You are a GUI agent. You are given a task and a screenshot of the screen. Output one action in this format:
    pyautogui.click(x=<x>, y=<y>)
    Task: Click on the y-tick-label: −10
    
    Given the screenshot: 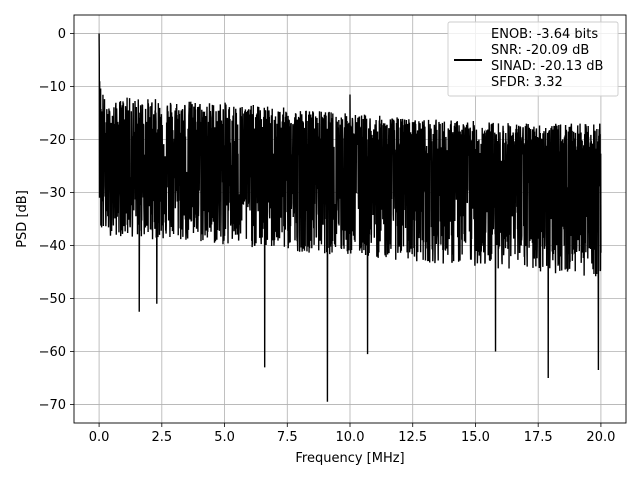 What is the action you would take?
    pyautogui.click(x=52, y=87)
    